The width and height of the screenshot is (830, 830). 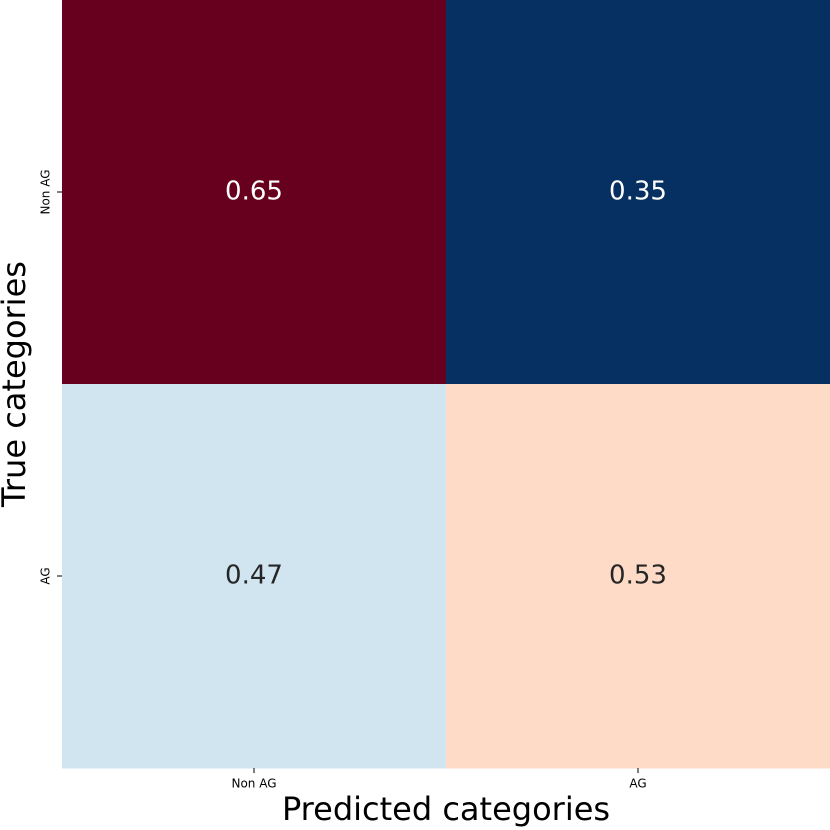 I want to click on y-axis-label: True categories, so click(x=16, y=384).